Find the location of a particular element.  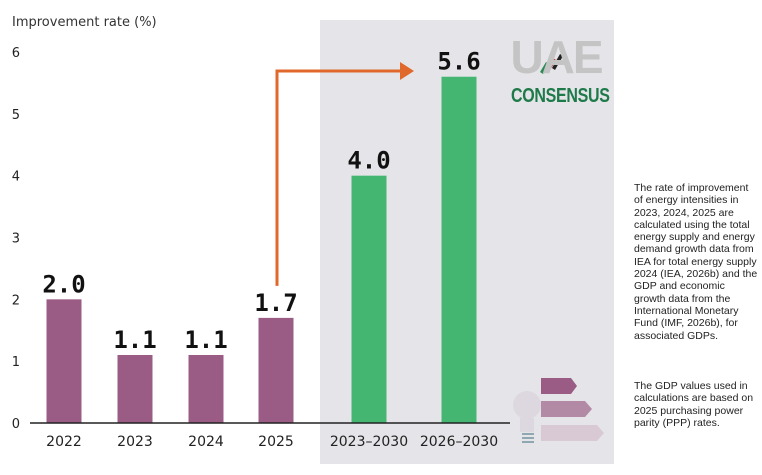

y-tick-label: 3 is located at coordinates (16, 239).